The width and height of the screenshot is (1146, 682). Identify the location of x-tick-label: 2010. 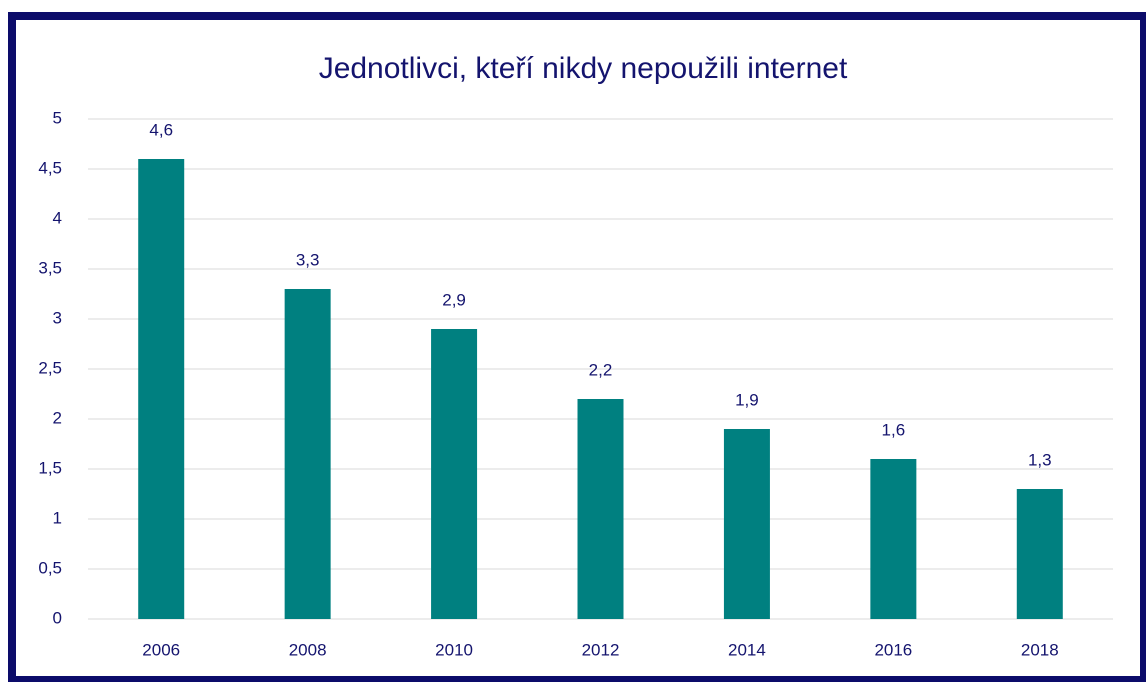
(454, 649).